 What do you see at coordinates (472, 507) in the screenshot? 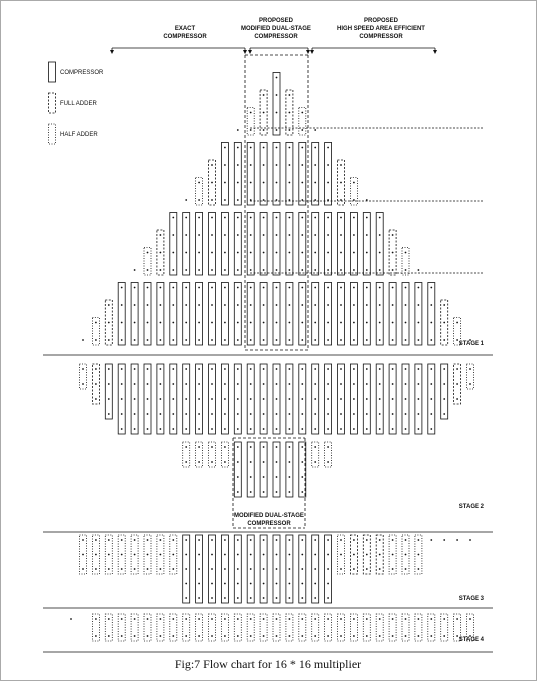
I see `stage-label: STAGE 2` at bounding box center [472, 507].